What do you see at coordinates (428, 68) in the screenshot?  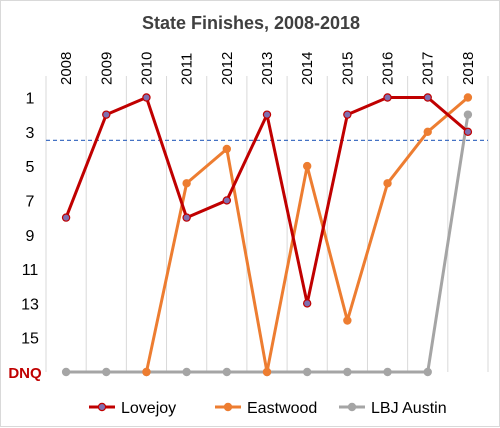 I see `x-tick-label: 2017` at bounding box center [428, 68].